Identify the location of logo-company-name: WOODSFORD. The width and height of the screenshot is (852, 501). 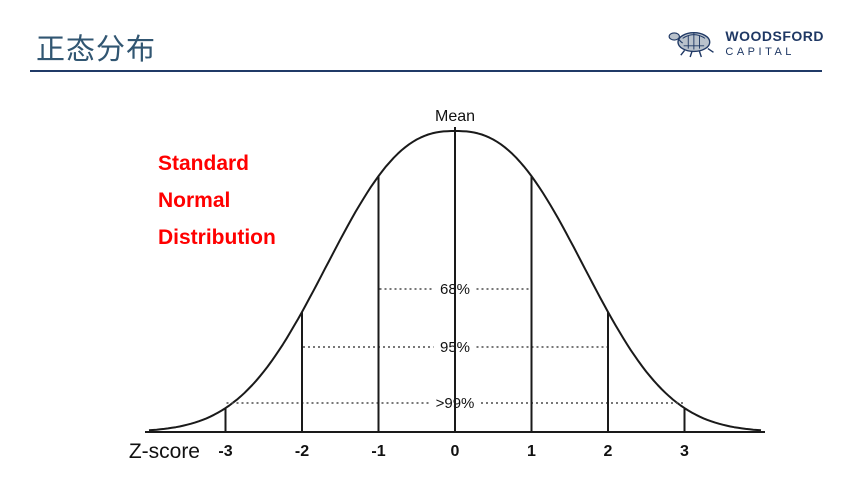
(774, 35).